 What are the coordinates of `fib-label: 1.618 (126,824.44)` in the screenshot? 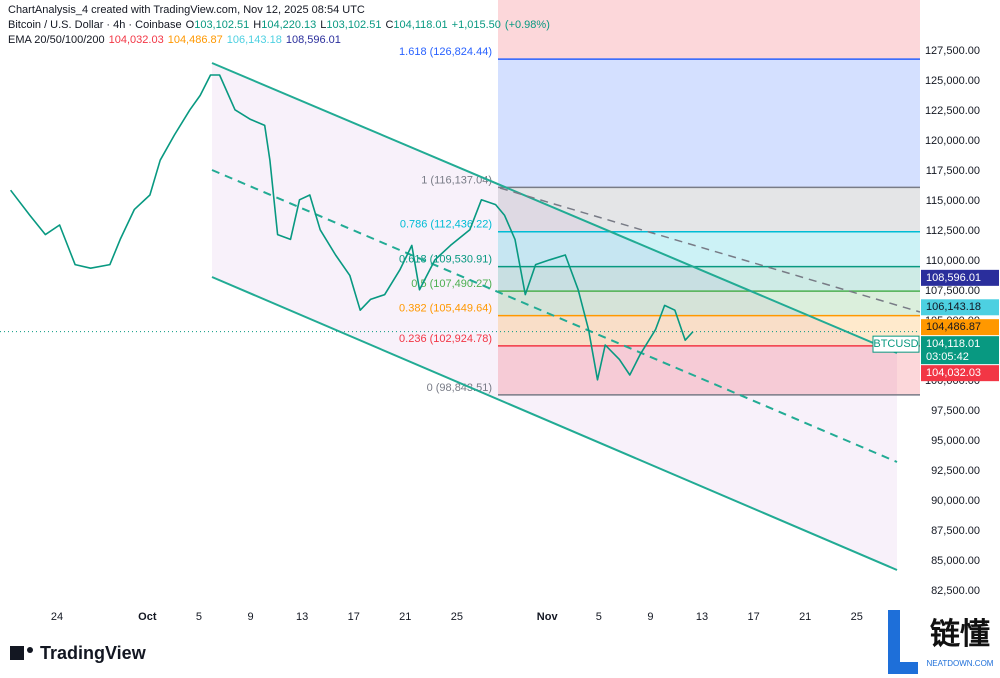 It's located at (445, 52).